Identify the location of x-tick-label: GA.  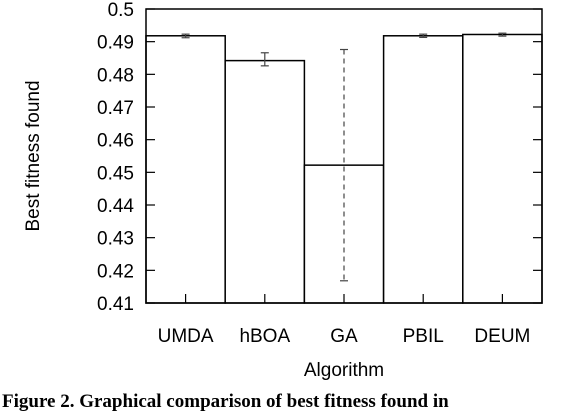
(344, 336).